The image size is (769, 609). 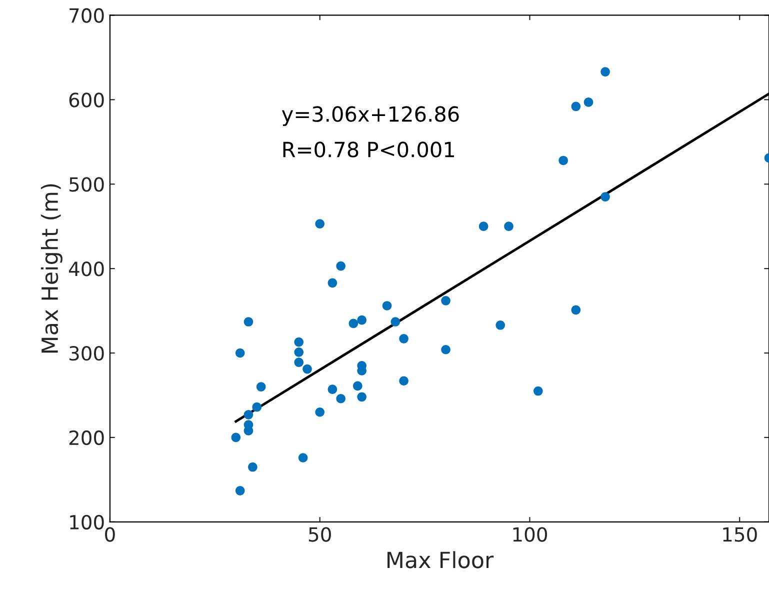 I want to click on x-tick-label: 100, so click(x=530, y=534).